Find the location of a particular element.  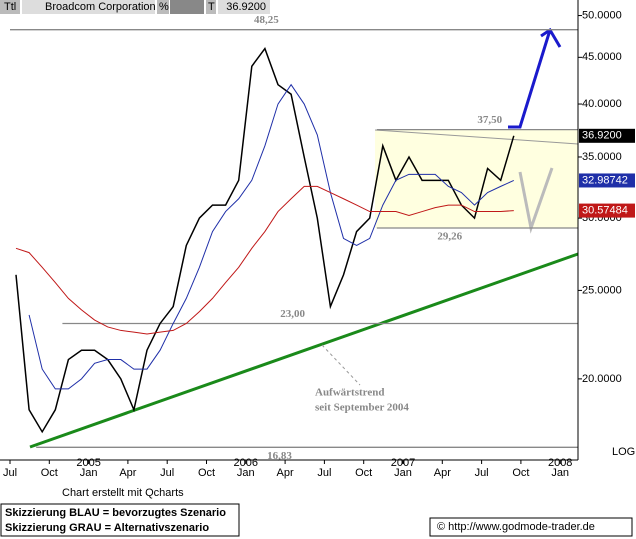

copyright: © http://www.godmode-trader.de is located at coordinates (516, 527).